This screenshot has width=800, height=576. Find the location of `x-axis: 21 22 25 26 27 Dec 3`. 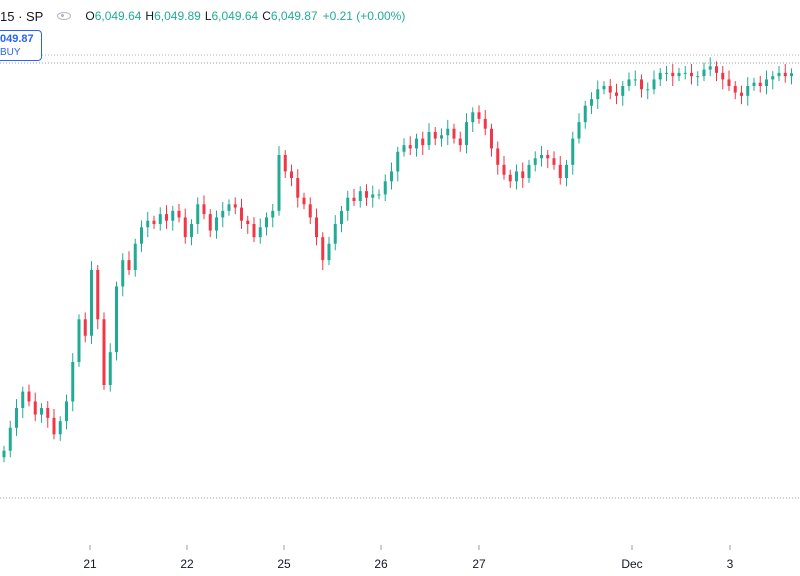

x-axis: 21 22 25 26 27 Dec 3 is located at coordinates (408, 558).